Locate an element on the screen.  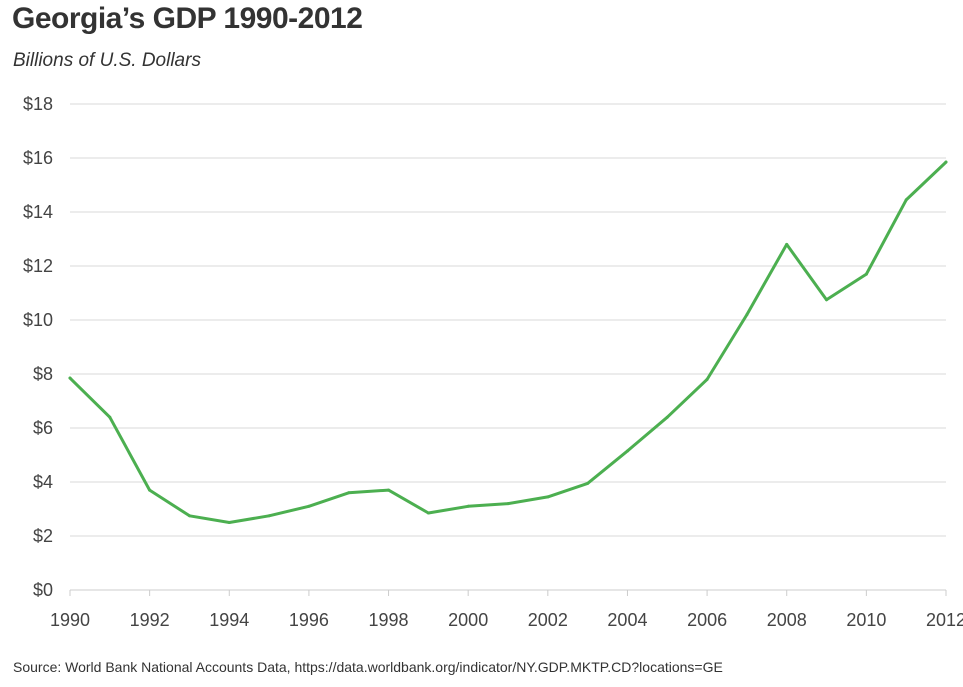
x-tick-label: 1992 is located at coordinates (150, 620).